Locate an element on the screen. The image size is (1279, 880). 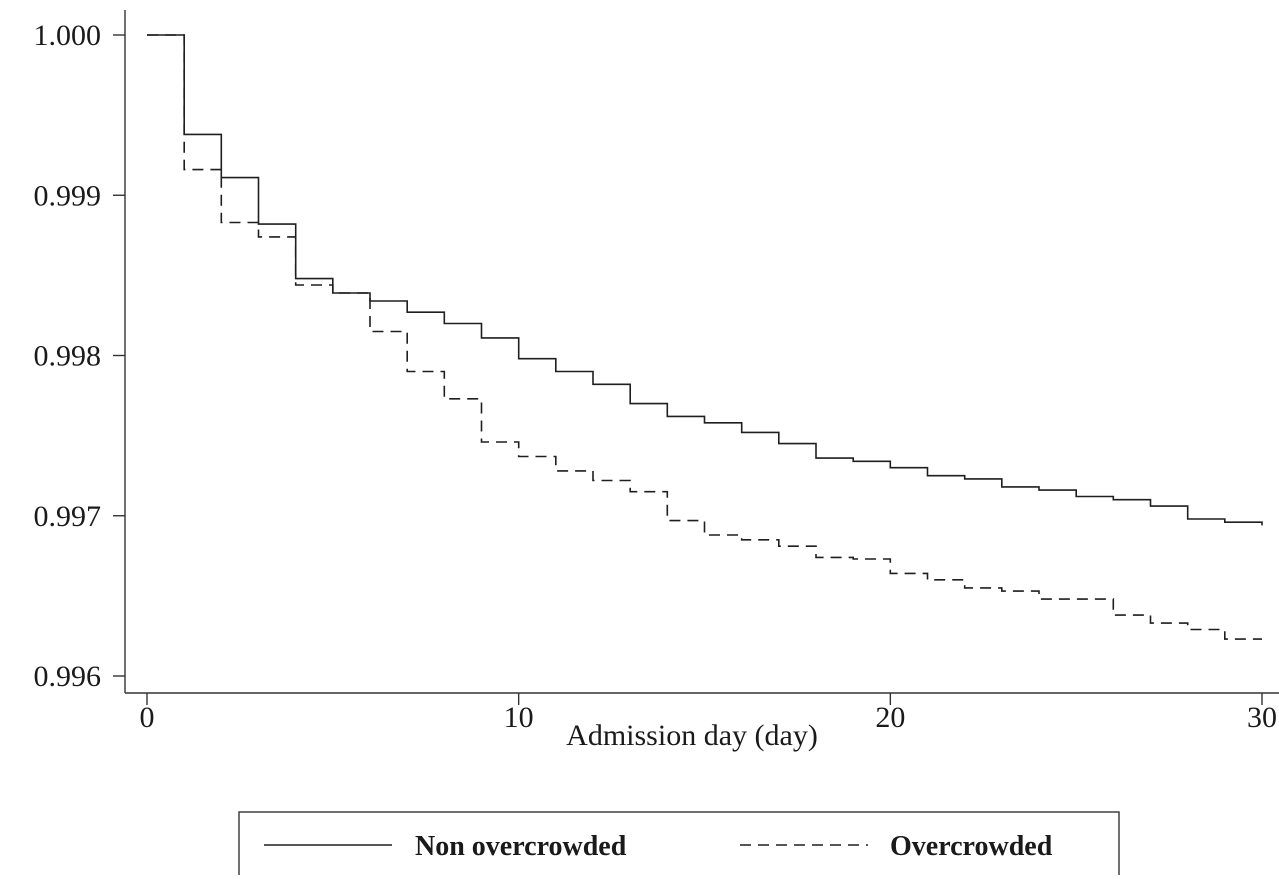
x-tick-label: 10 is located at coordinates (519, 717).